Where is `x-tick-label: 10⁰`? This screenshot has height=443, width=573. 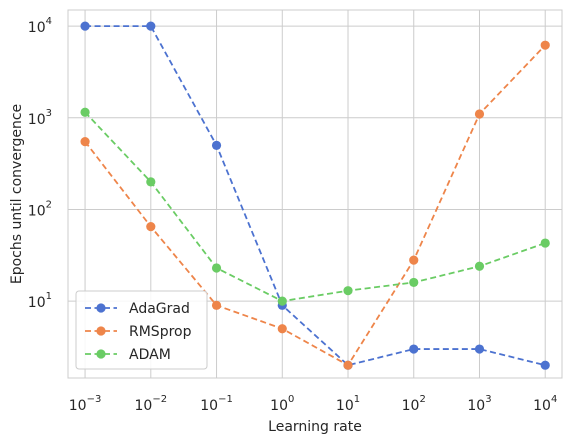
x-tick-label: 10⁰ is located at coordinates (282, 404).